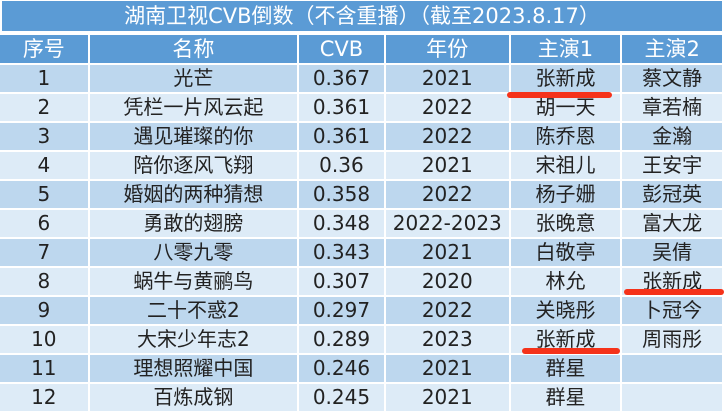 The width and height of the screenshot is (724, 413). I want to click on table-cell: 张新成, so click(565, 78).